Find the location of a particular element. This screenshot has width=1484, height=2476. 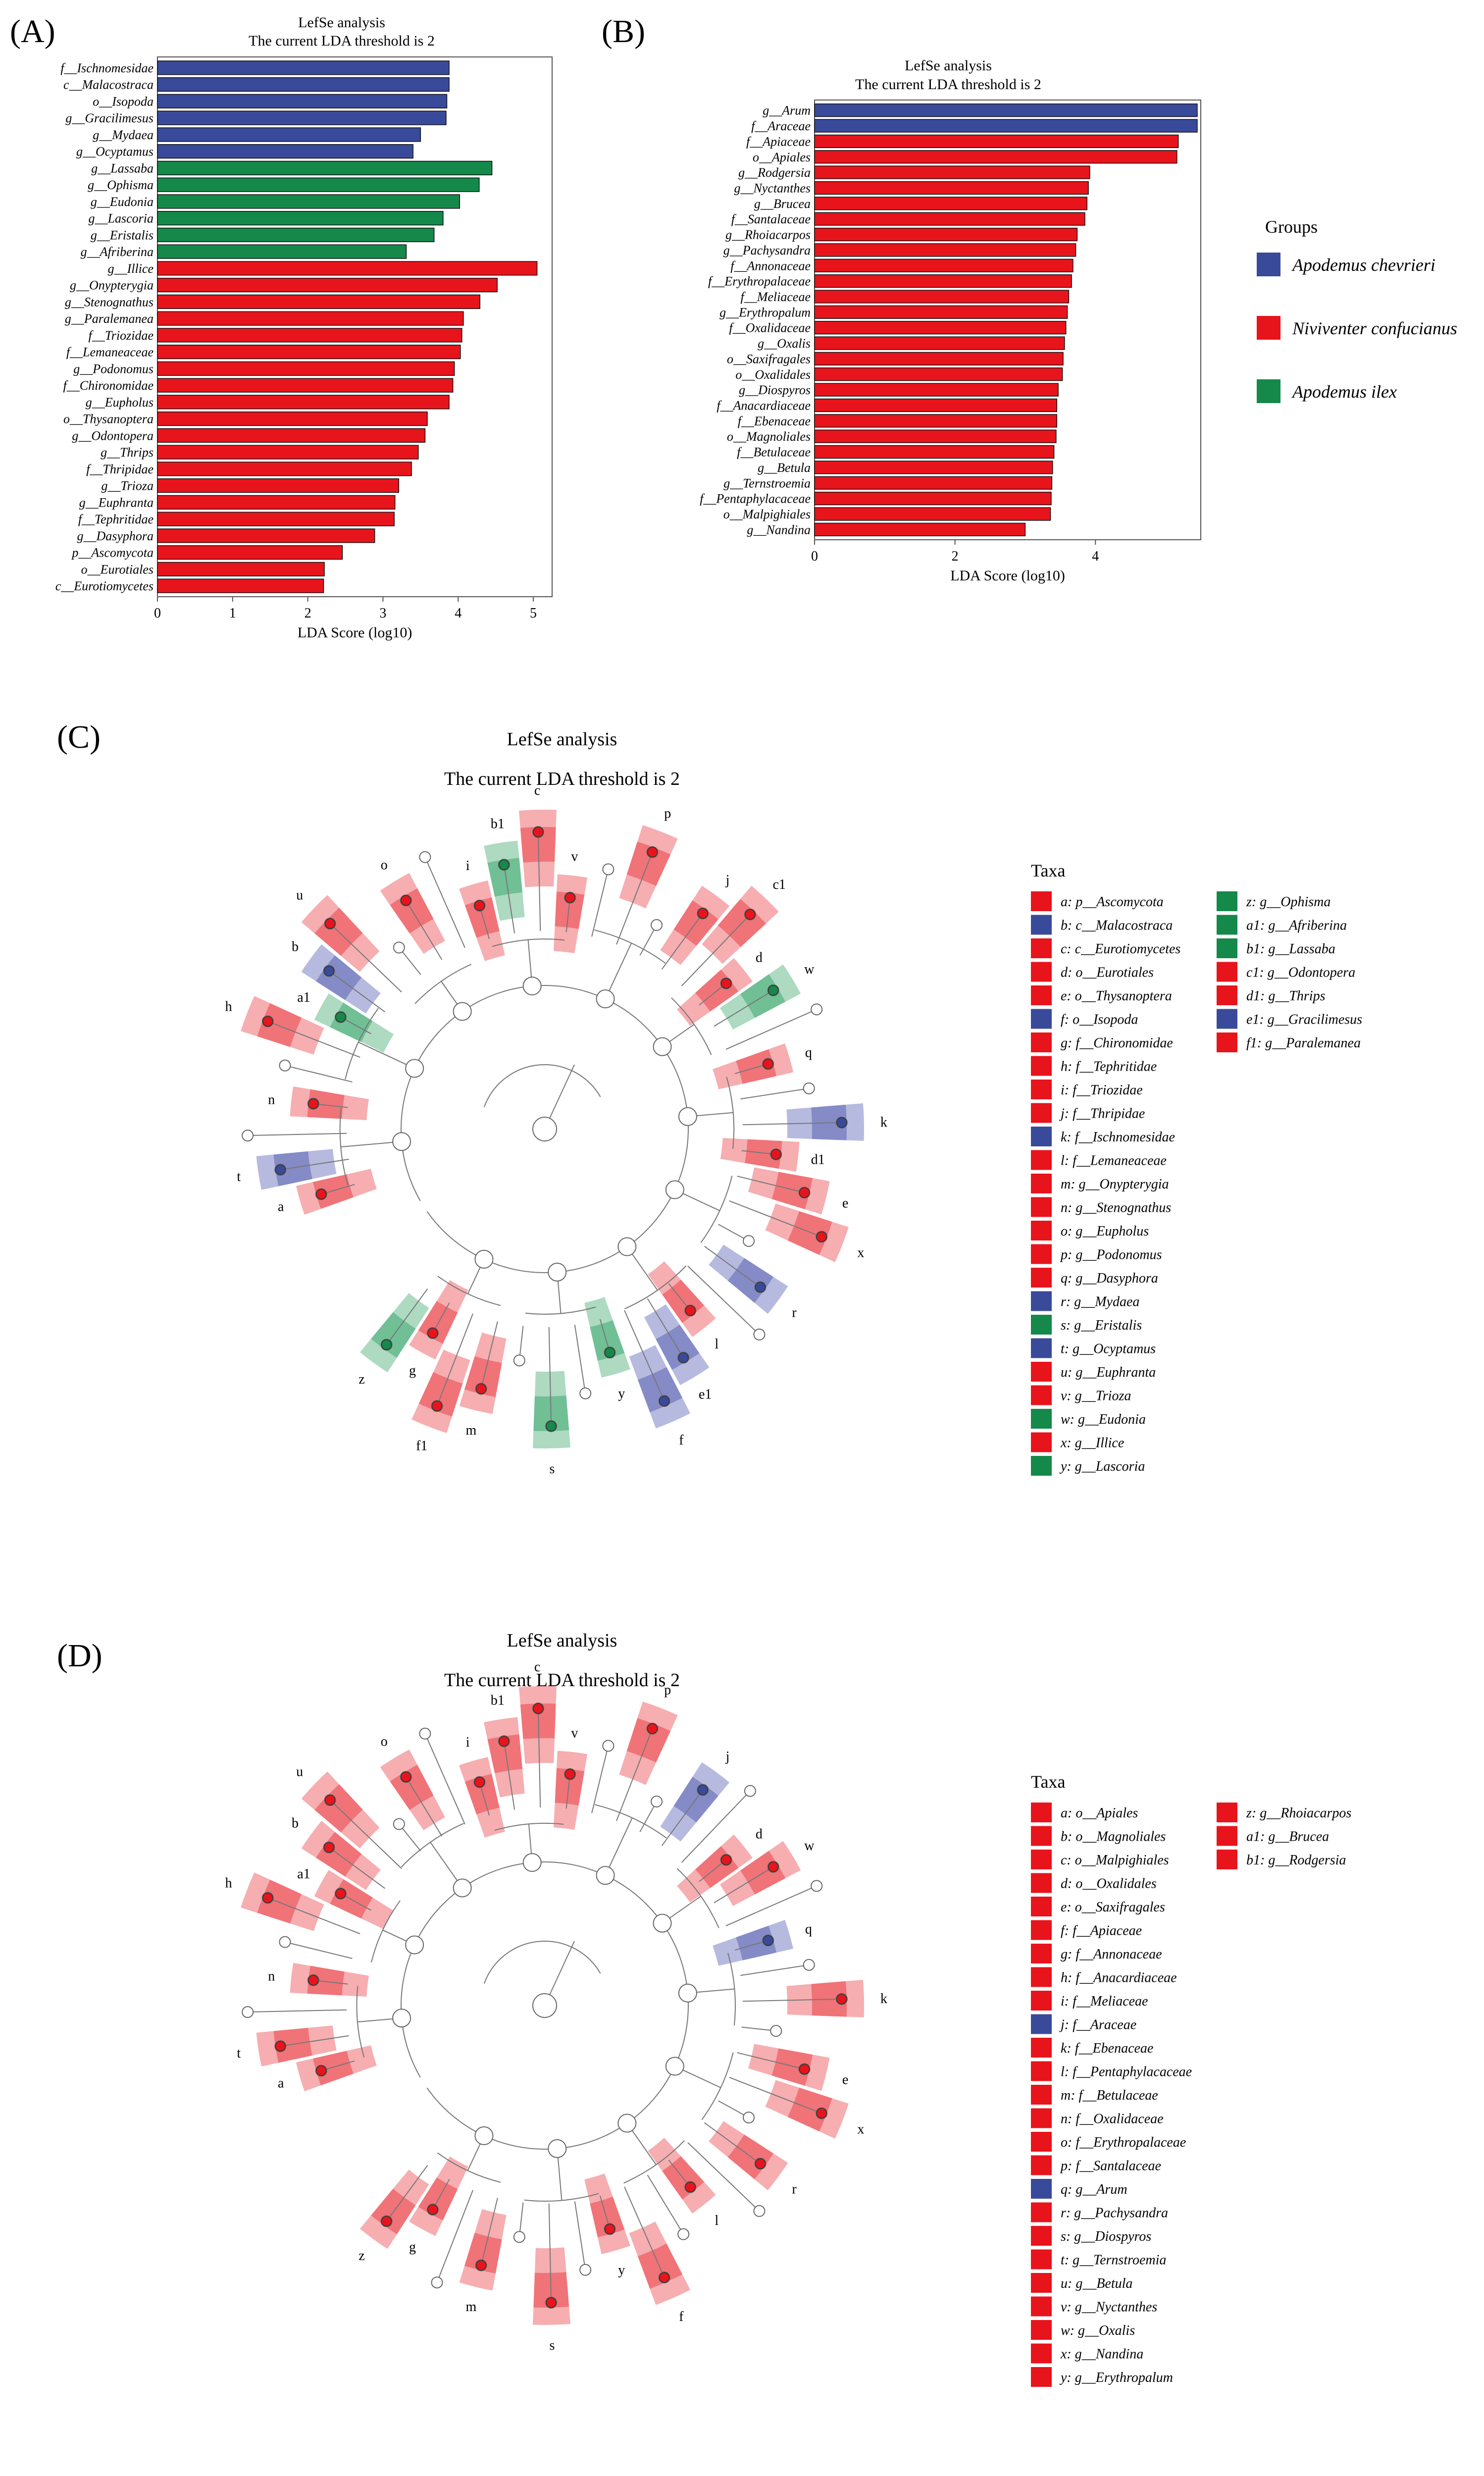

panel-d-highlight-core-e is located at coordinates (792, 2067).